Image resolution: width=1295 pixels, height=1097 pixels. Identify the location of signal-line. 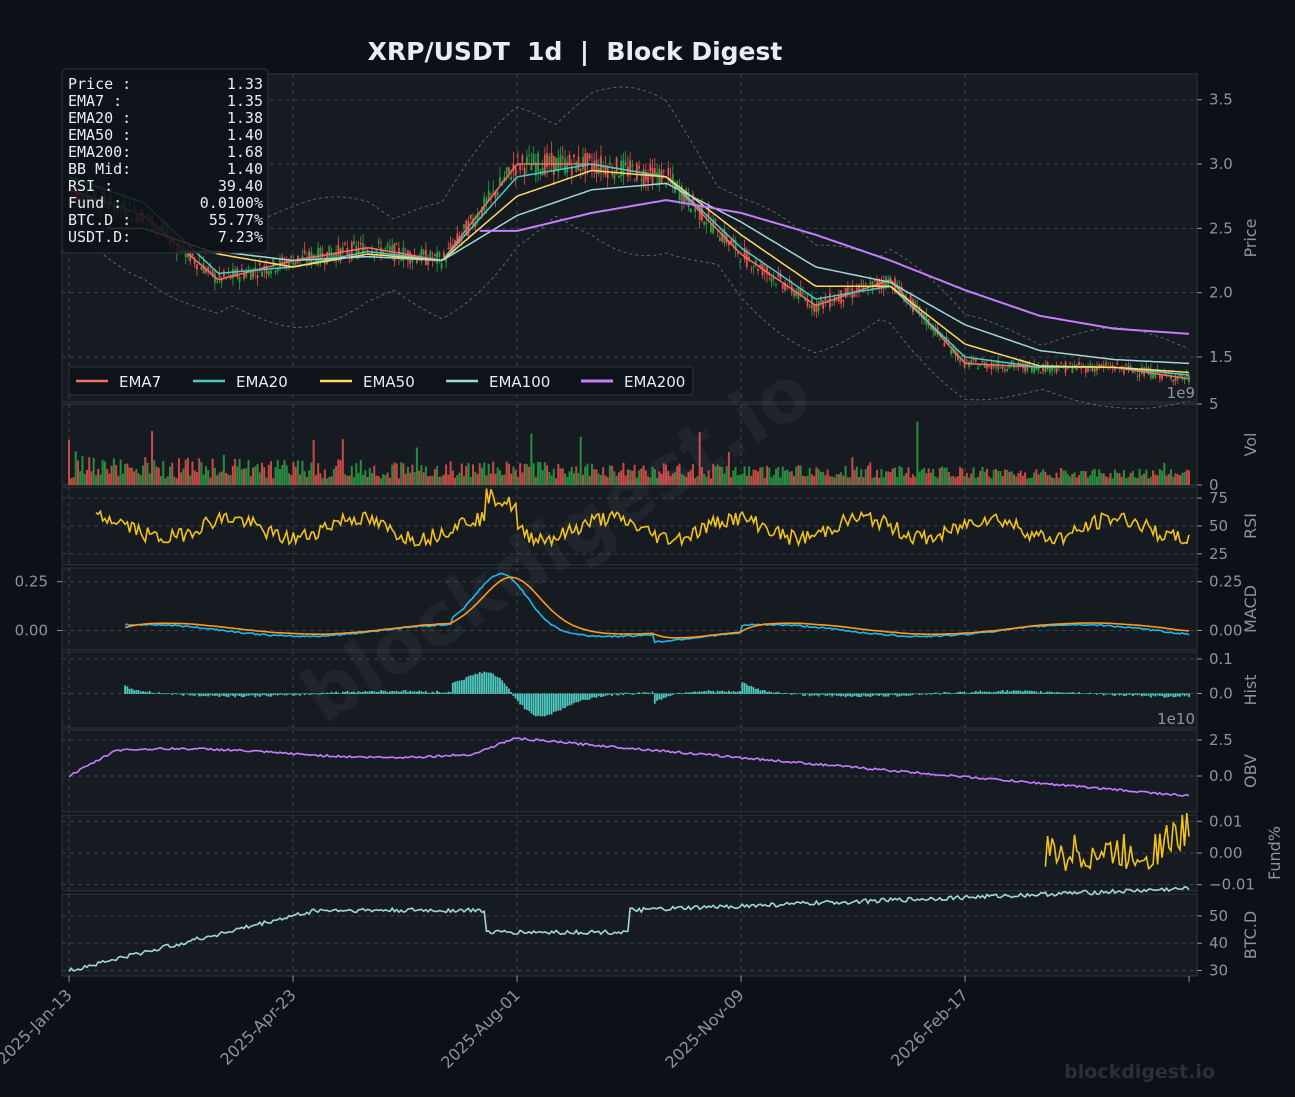
(657, 607).